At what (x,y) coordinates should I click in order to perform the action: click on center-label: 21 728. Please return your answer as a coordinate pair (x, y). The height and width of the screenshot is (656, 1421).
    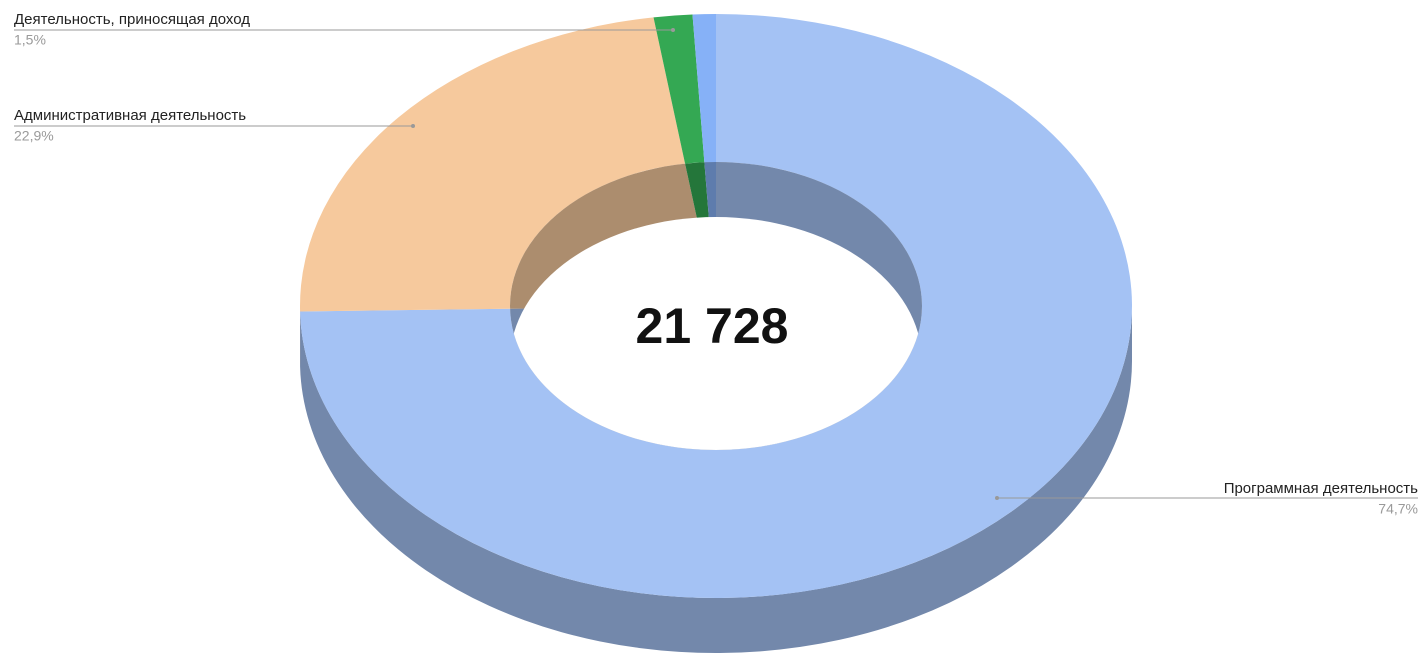
    Looking at the image, I should click on (712, 326).